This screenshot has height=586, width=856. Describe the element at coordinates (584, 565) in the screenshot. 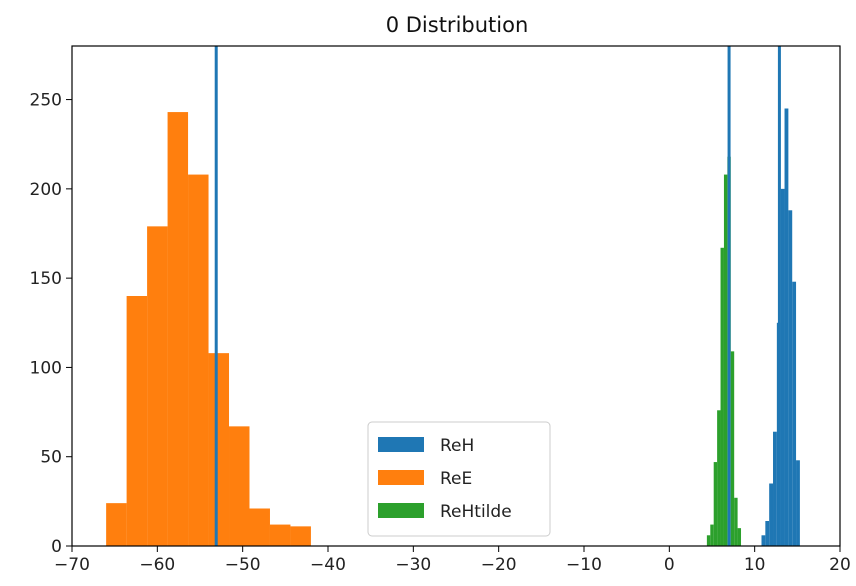

I see `x-tick-label: −10` at that location.